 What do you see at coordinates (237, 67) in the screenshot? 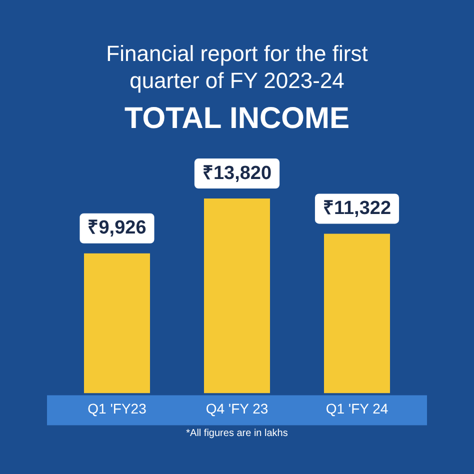
I see `chart-title: Financial report for the first quarter of FY 2023-24` at bounding box center [237, 67].